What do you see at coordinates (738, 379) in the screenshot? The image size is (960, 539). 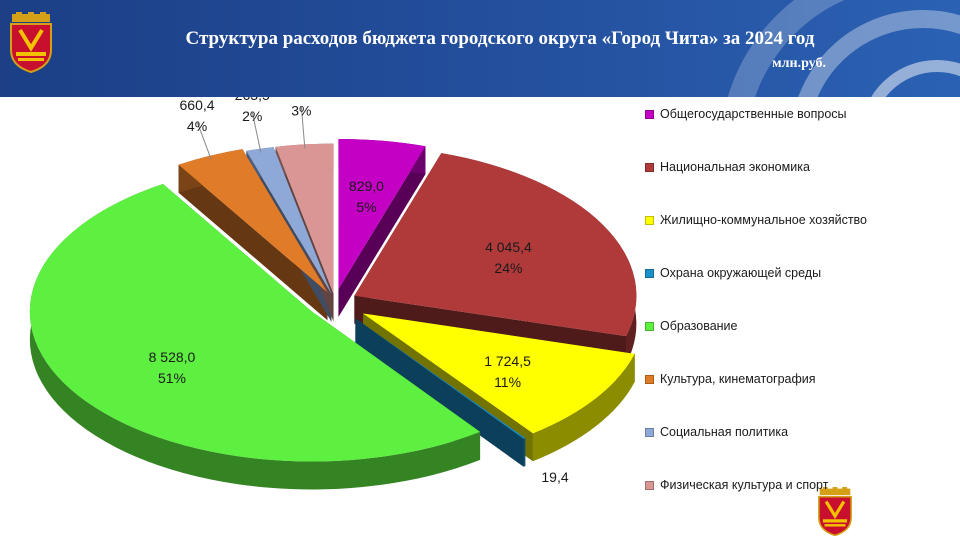 I see `legend-label: Культура, кинематография` at bounding box center [738, 379].